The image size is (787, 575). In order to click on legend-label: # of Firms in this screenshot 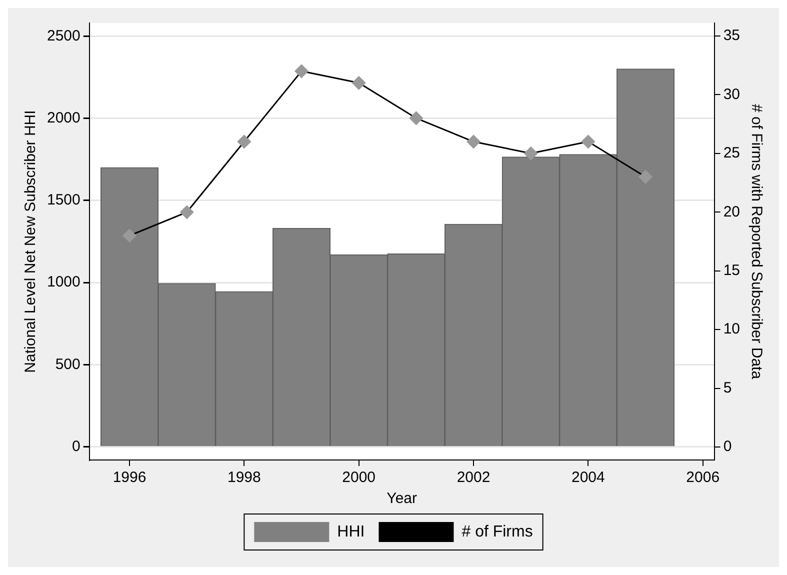, I will do `click(497, 531)`.